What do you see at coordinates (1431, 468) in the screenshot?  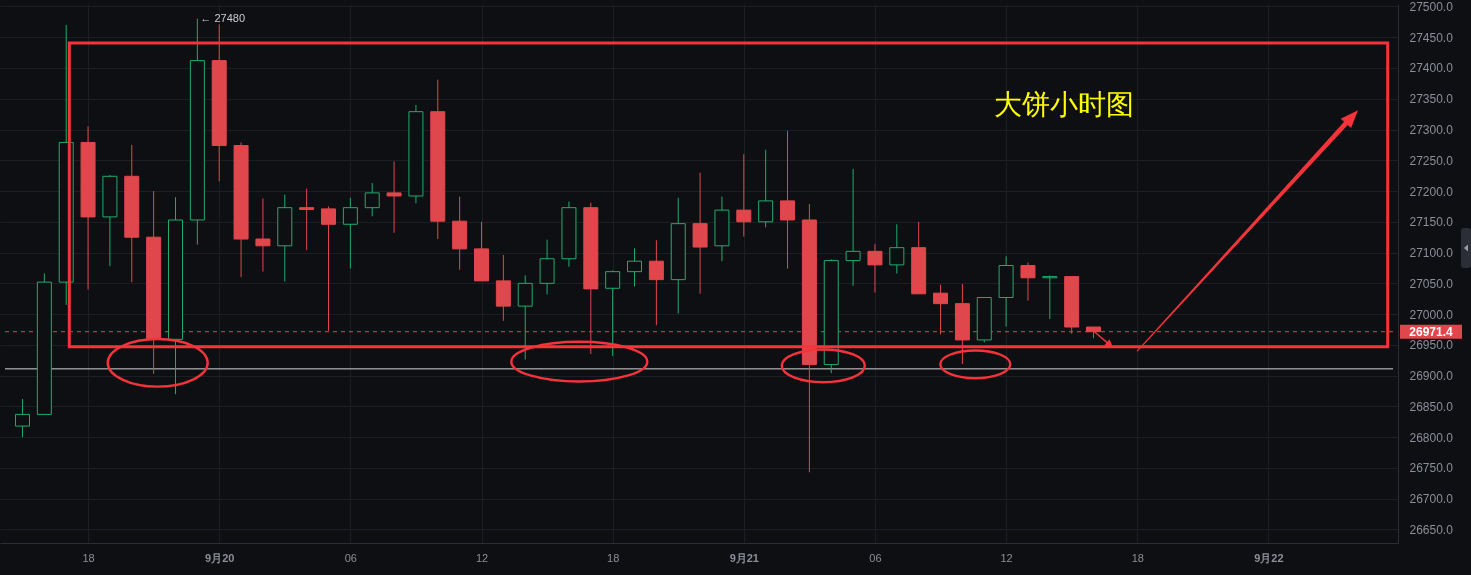 I see `y-tick-label: 26750.0` at bounding box center [1431, 468].